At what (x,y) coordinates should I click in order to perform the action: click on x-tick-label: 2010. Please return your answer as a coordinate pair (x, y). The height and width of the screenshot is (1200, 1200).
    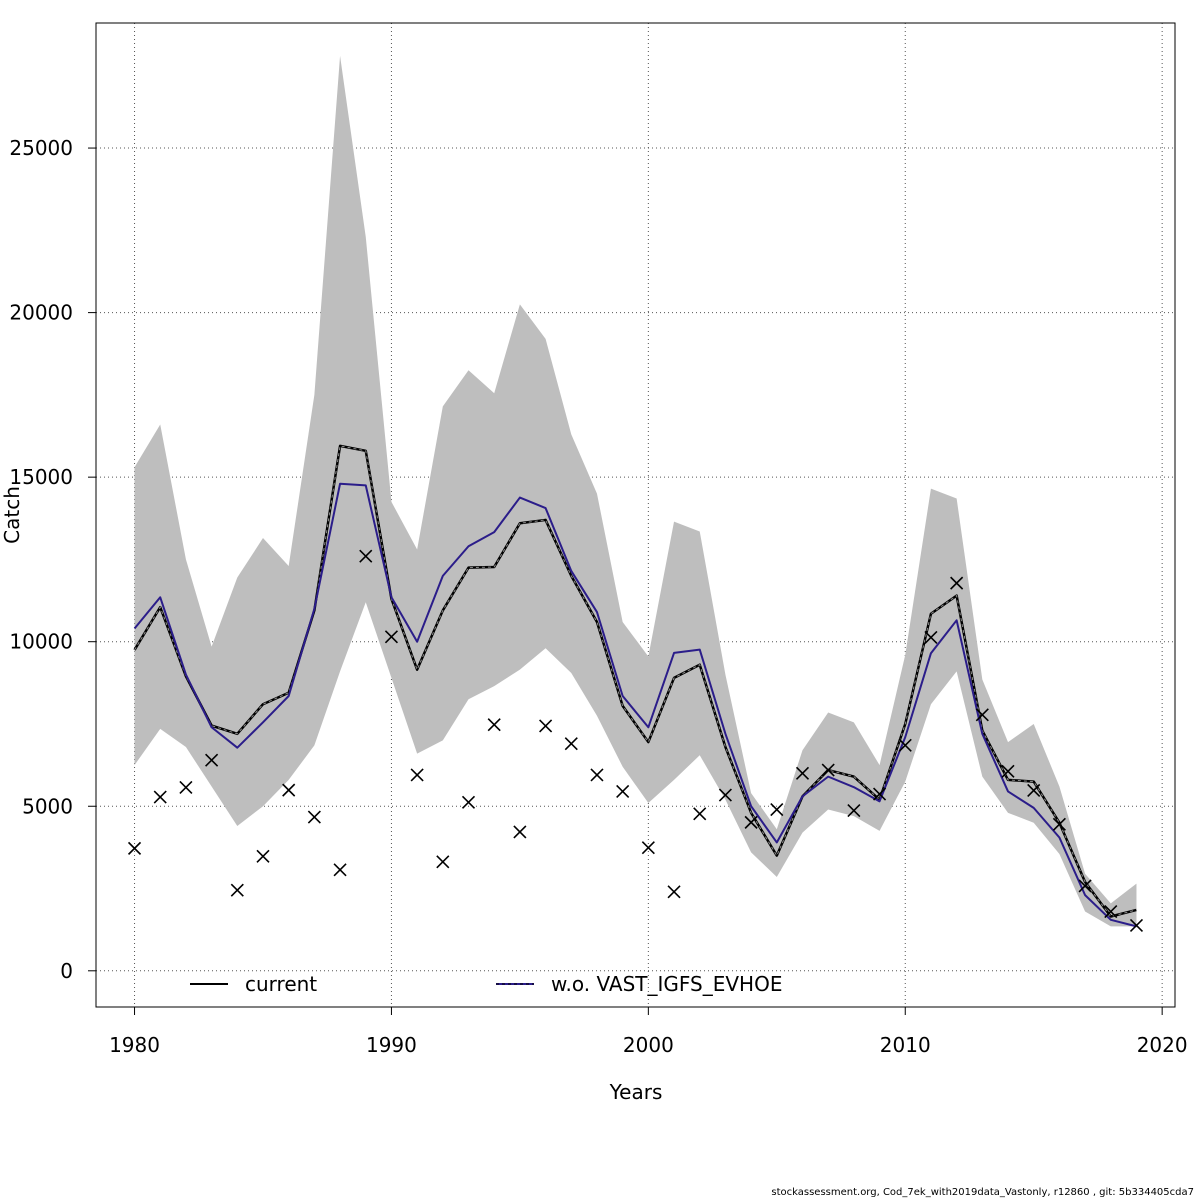
    Looking at the image, I should click on (905, 1045).